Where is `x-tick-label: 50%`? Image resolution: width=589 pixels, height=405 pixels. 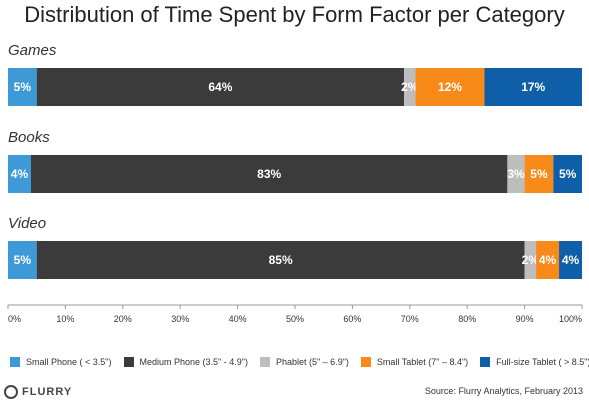
x-tick-label: 50% is located at coordinates (295, 319).